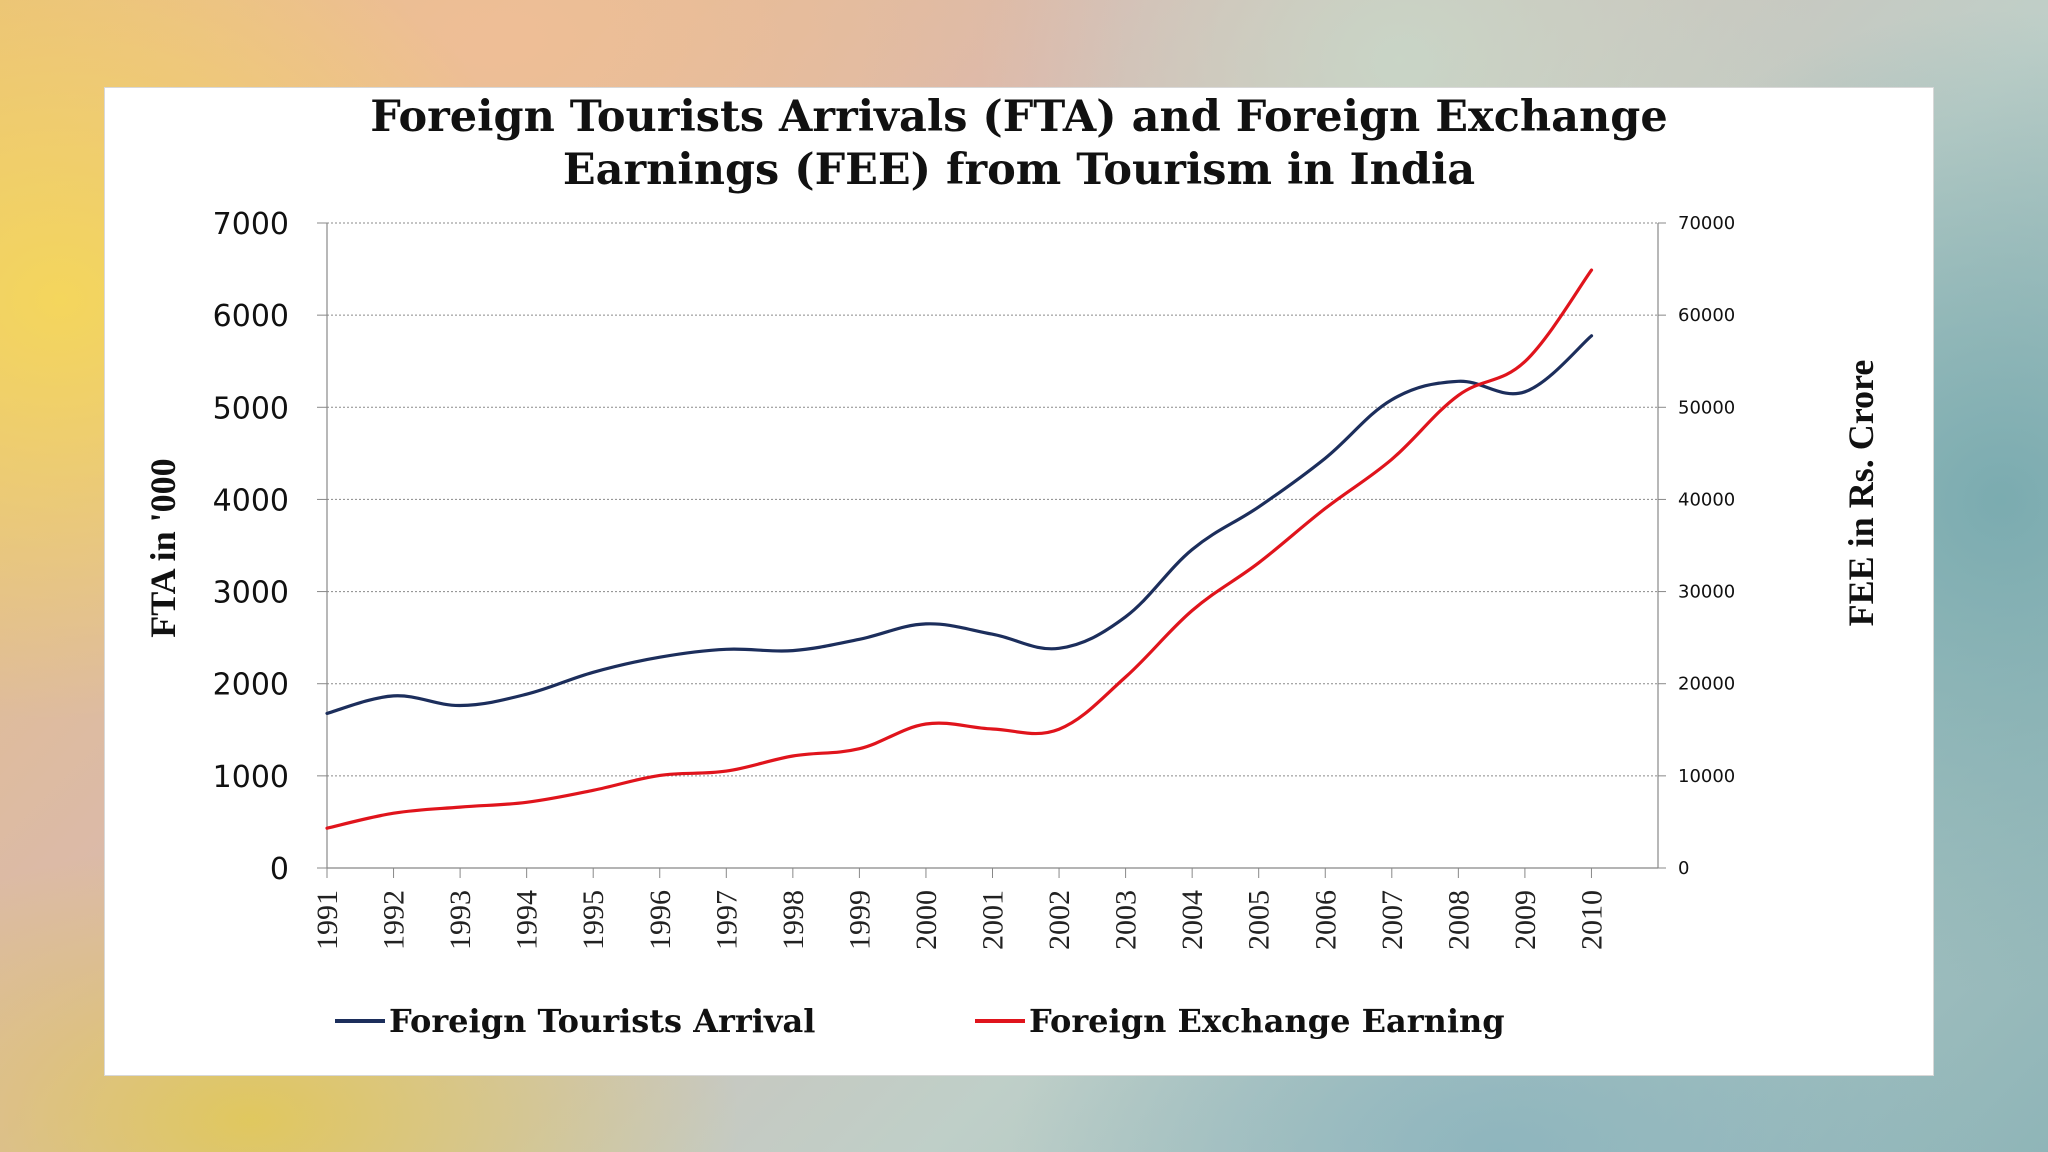 This screenshot has height=1152, width=2048. Describe the element at coordinates (793, 920) in the screenshot. I see `x-tick-label: 1998` at that location.